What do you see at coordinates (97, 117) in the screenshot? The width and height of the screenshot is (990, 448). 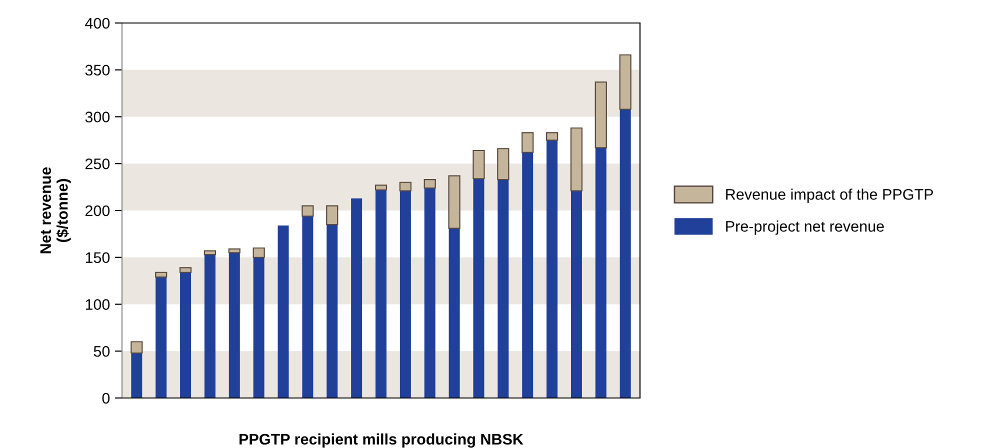 I see `y-tick-label: 300` at bounding box center [97, 117].